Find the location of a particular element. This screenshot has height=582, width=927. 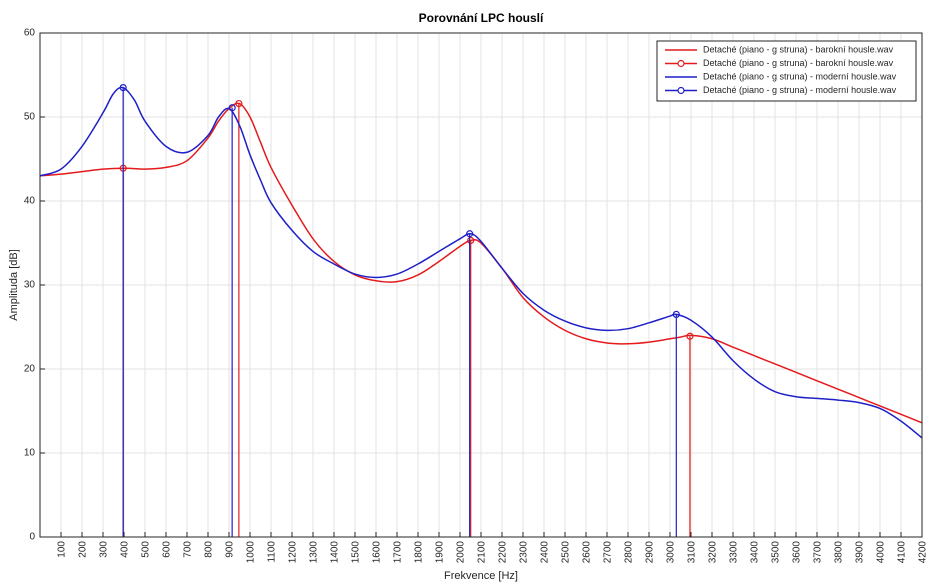

x-tick-label: 3900 is located at coordinates (860, 552).